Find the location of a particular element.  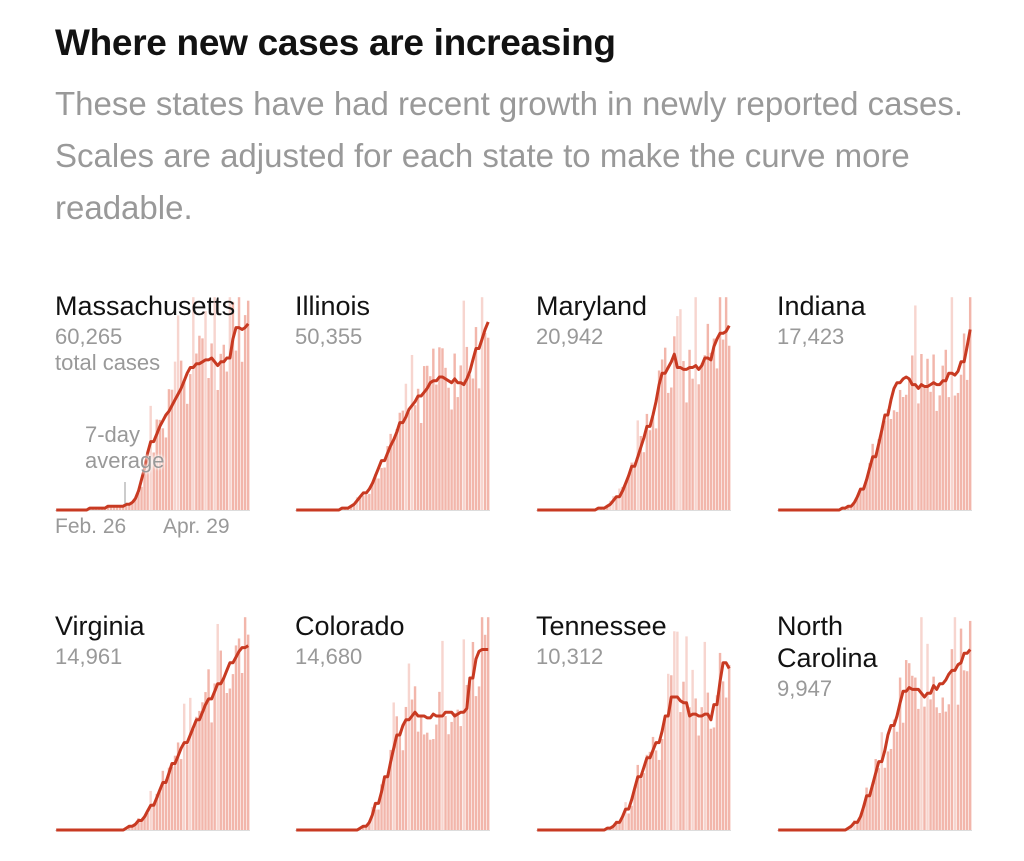

state-panel-maryland: Maryland 20,942 is located at coordinates (633, 405).